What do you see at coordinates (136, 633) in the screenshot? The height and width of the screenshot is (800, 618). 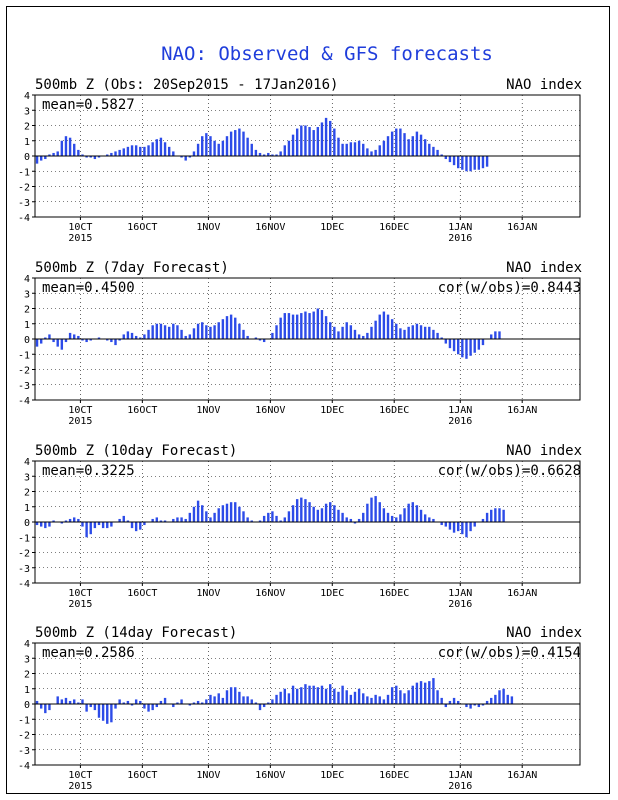 I see `panel-title: 500mb Z (14day Forecast)` at bounding box center [136, 633].